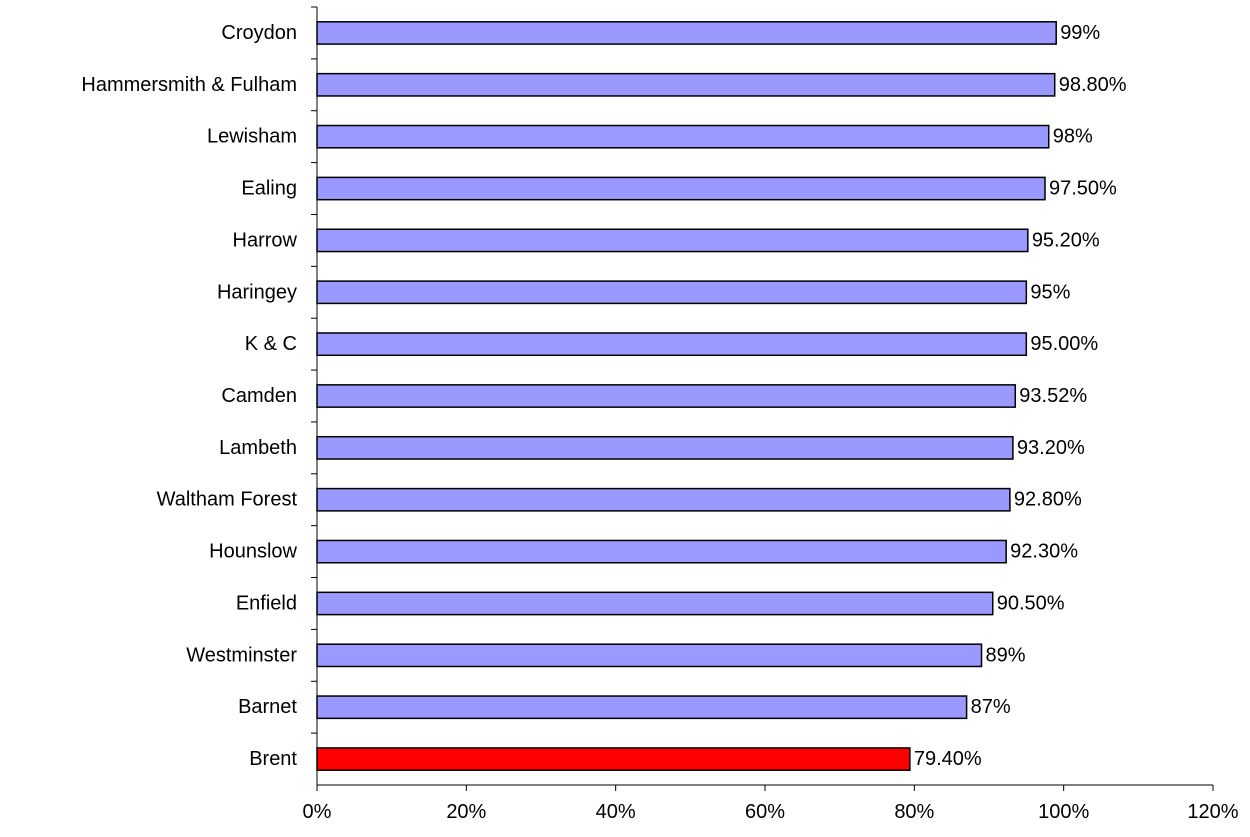 The height and width of the screenshot is (837, 1250). I want to click on x-tick-label: 120%, so click(1212, 812).